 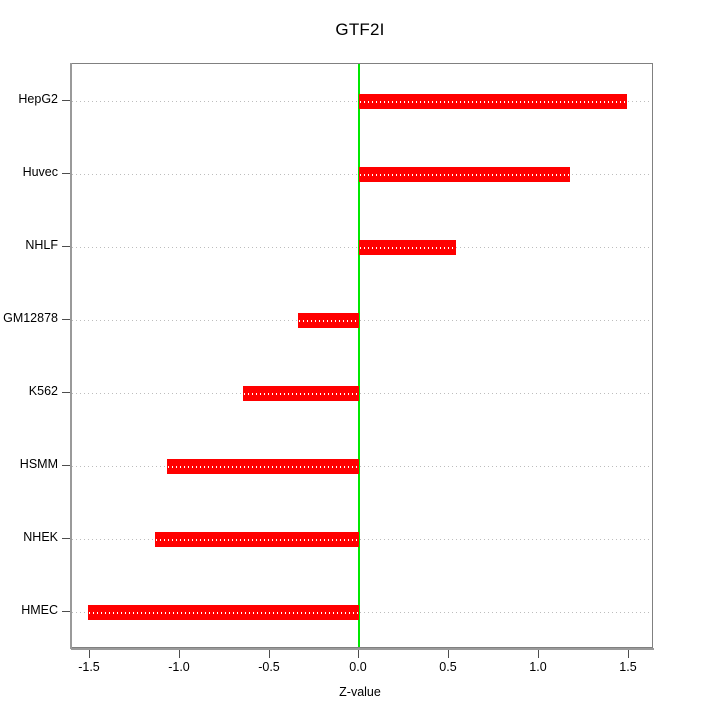 What do you see at coordinates (41, 244) in the screenshot?
I see `y-axis-label-nhlf: NHLF` at bounding box center [41, 244].